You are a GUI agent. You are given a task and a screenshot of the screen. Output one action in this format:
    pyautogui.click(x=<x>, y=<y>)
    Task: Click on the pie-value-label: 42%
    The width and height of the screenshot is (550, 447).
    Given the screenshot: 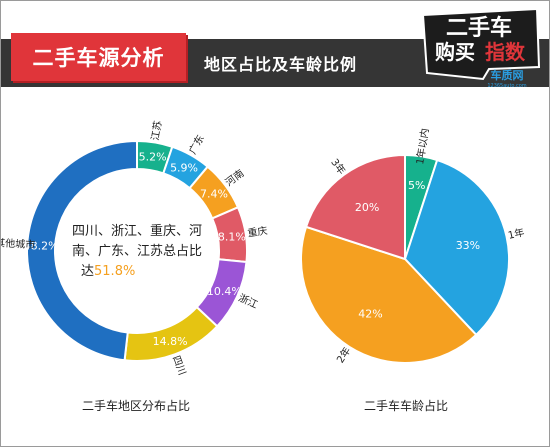 What is the action you would take?
    pyautogui.click(x=370, y=313)
    